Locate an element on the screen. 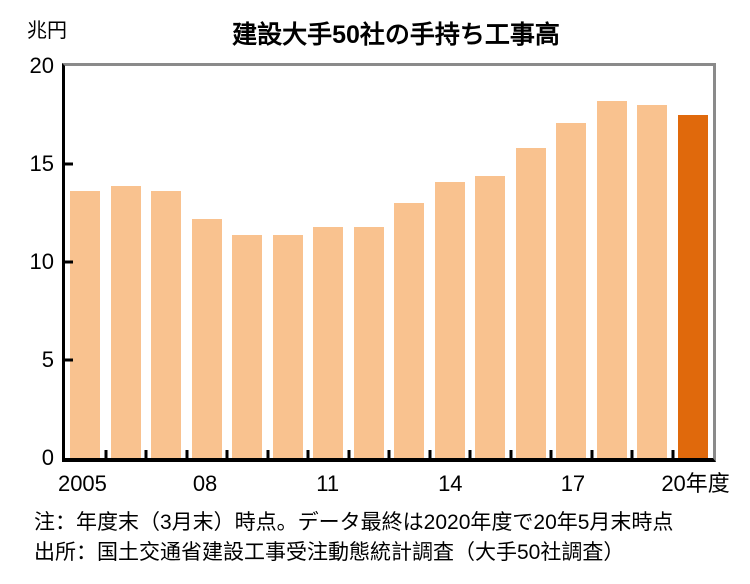 The width and height of the screenshot is (750, 584). bar-2009 is located at coordinates (247, 346).